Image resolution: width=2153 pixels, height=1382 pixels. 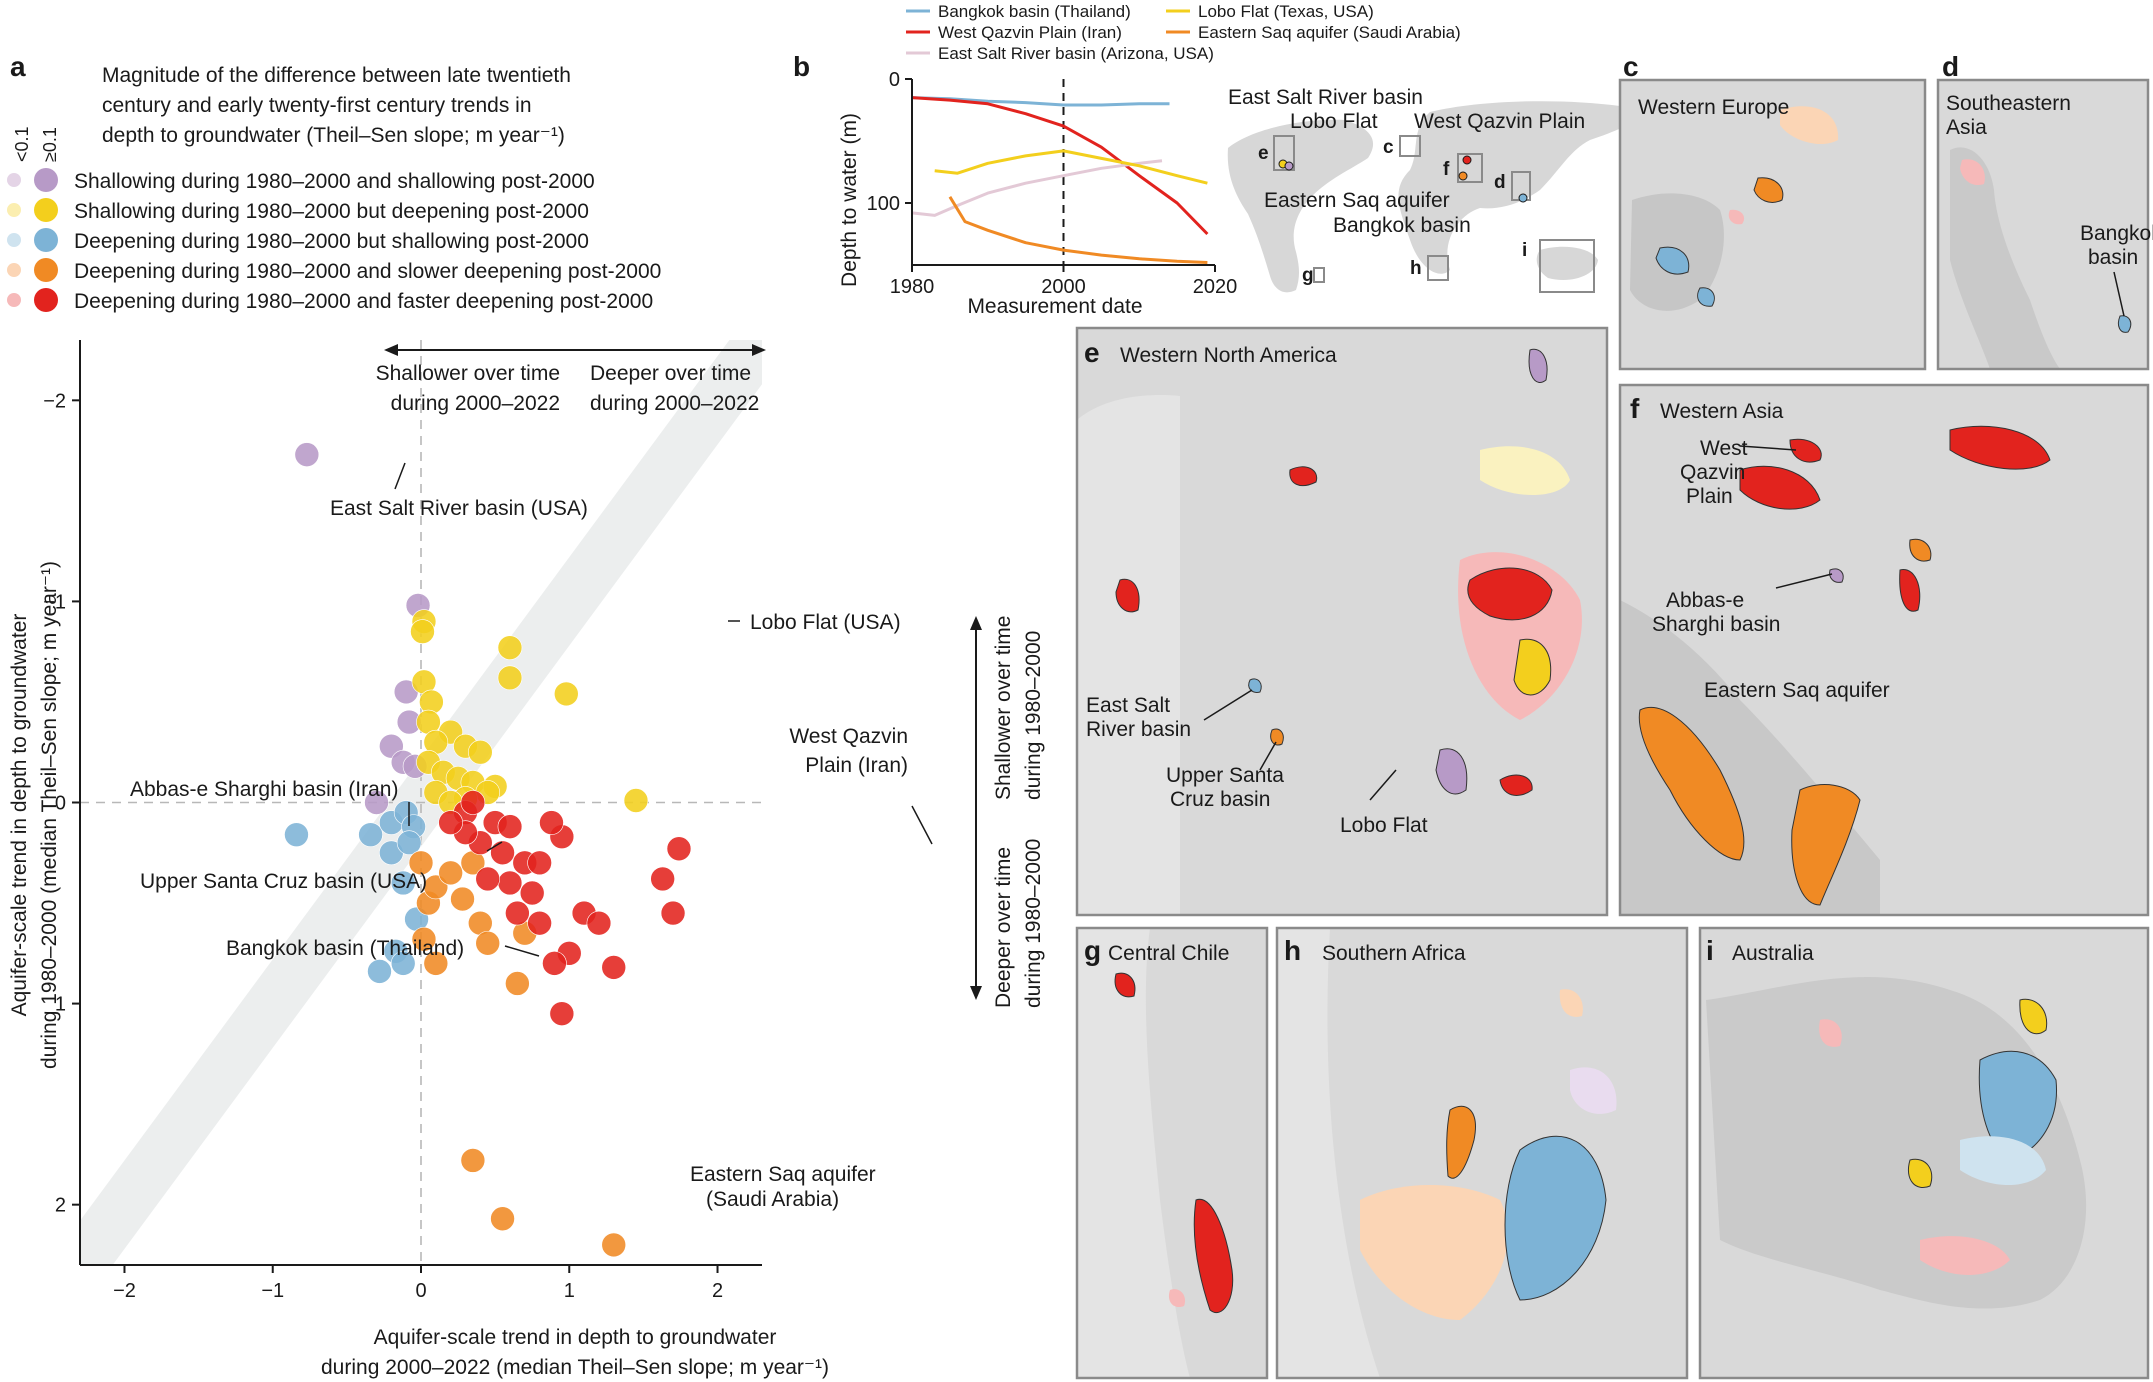 I want to click on locator-box-e, so click(x=1284, y=153).